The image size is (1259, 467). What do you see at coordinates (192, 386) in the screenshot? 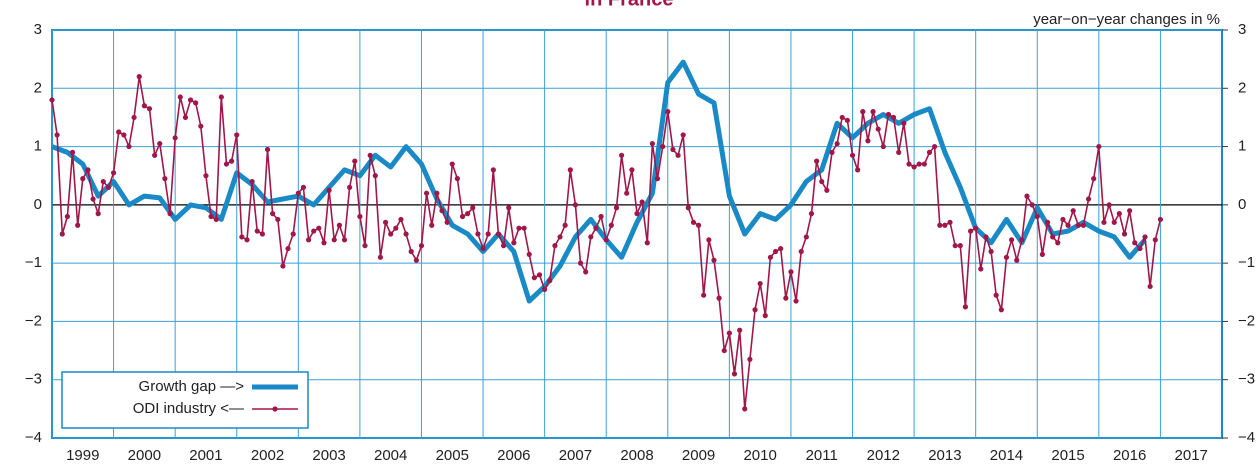
I see `legend-label: Growth gap —>` at bounding box center [192, 386].